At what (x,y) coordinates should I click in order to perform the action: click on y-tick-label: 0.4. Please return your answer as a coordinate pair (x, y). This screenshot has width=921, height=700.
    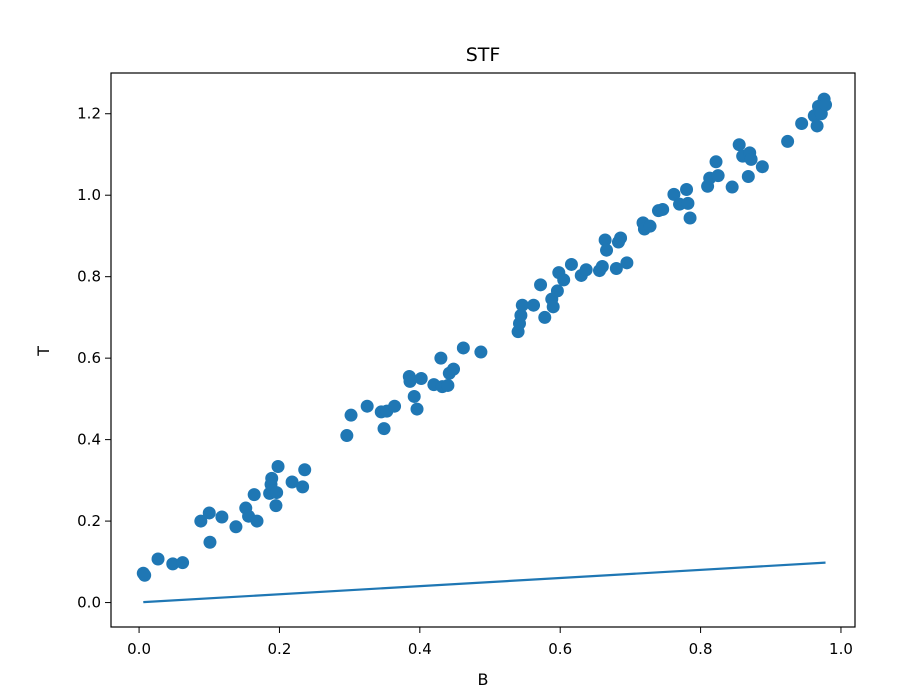
    Looking at the image, I should click on (89, 440).